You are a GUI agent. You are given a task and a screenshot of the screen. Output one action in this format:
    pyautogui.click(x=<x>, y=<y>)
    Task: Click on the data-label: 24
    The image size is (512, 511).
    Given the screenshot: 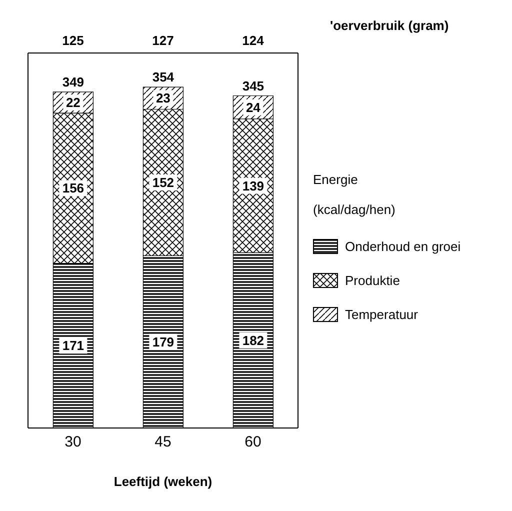 What is the action you would take?
    pyautogui.click(x=254, y=107)
    